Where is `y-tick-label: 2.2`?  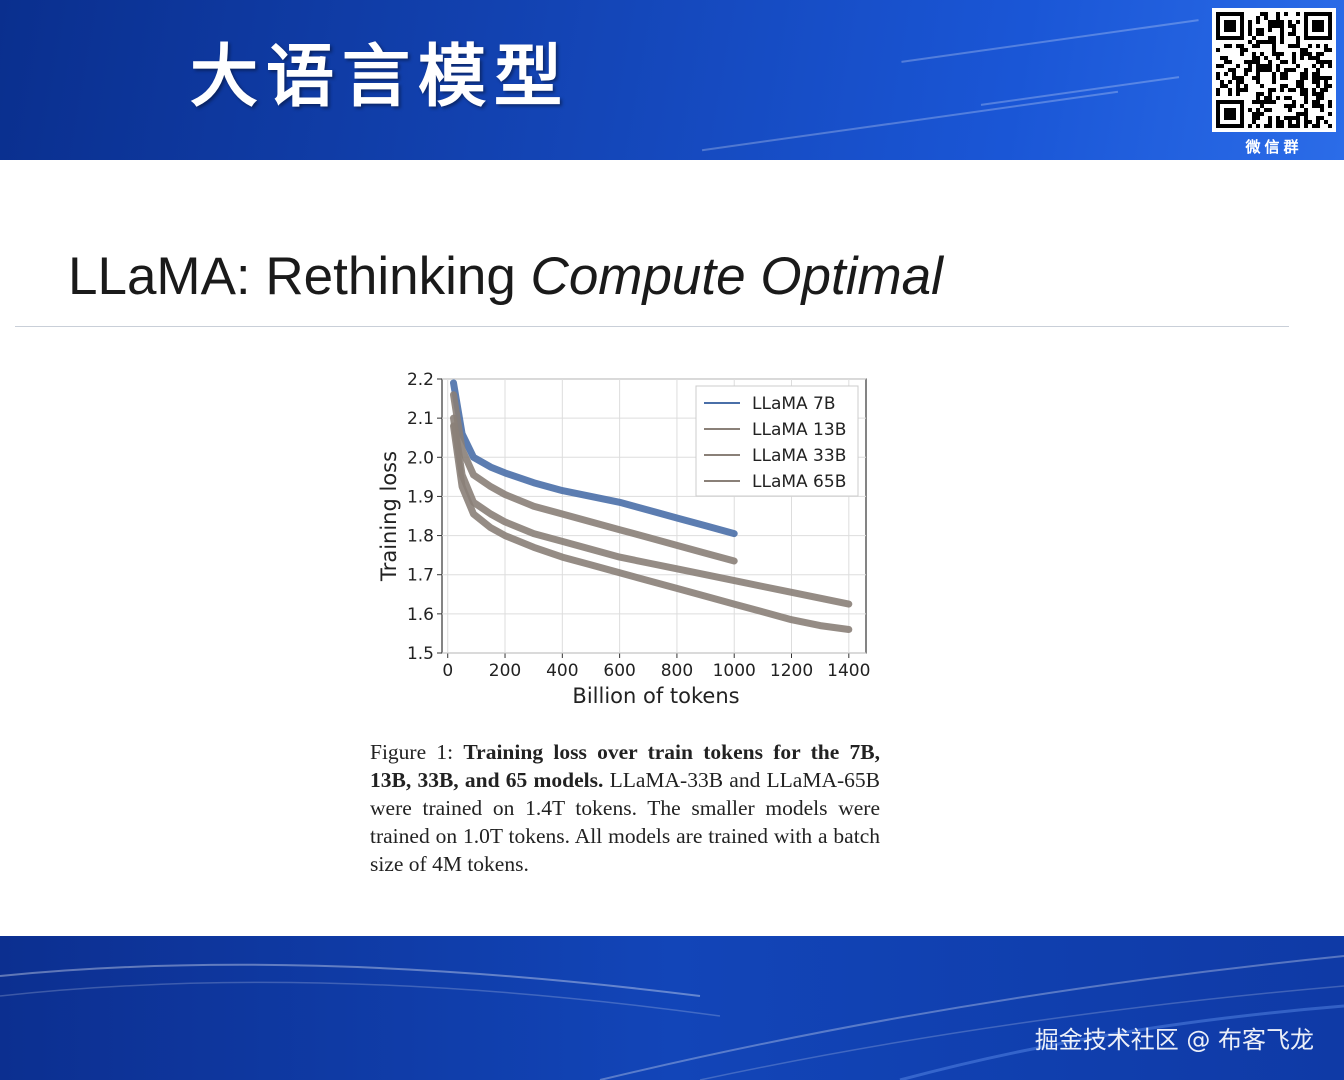
y-tick-label: 2.2 is located at coordinates (420, 380).